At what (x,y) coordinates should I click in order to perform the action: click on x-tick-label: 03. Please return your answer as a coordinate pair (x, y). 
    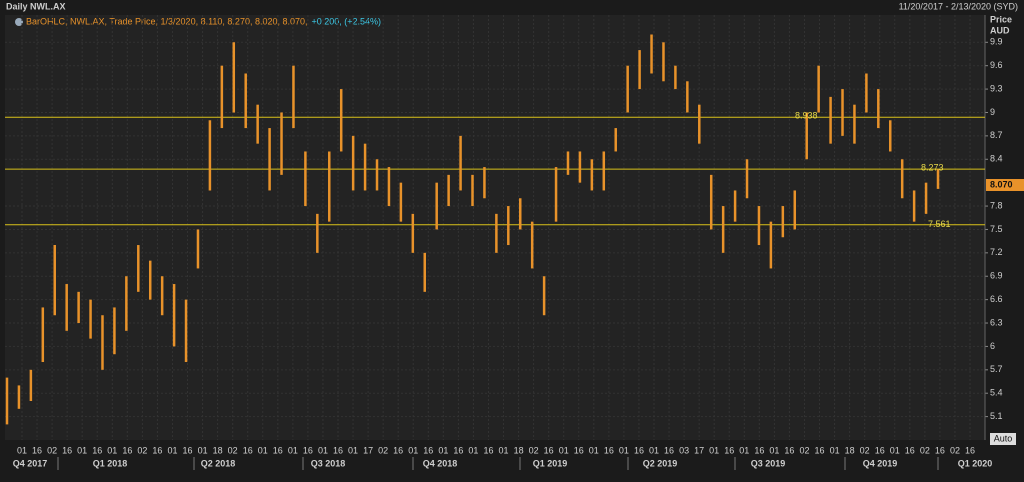
    Looking at the image, I should click on (684, 450).